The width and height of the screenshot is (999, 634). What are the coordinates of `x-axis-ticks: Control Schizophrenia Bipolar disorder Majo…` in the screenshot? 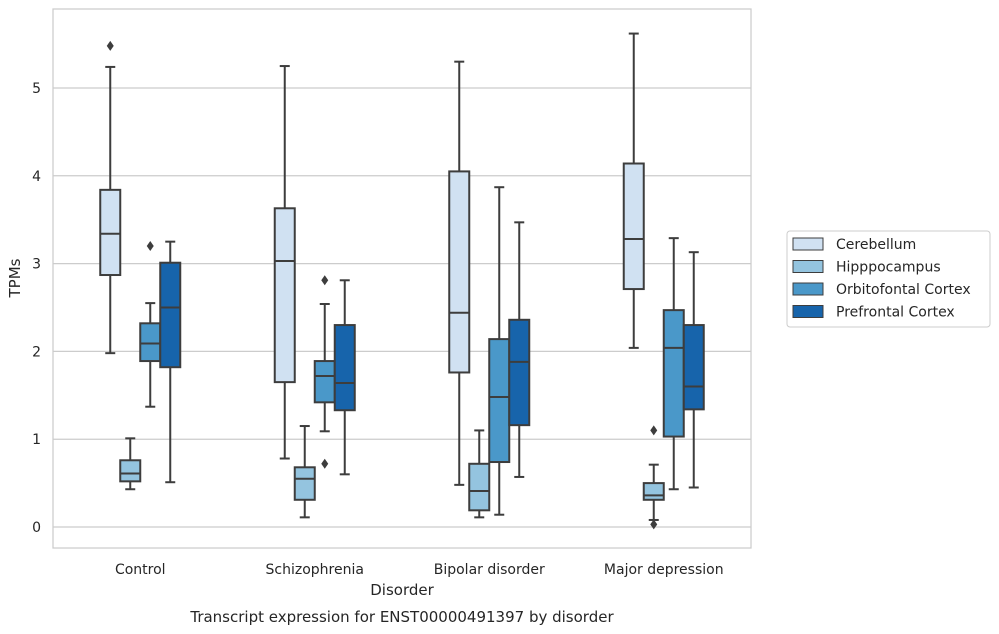 It's located at (419, 570).